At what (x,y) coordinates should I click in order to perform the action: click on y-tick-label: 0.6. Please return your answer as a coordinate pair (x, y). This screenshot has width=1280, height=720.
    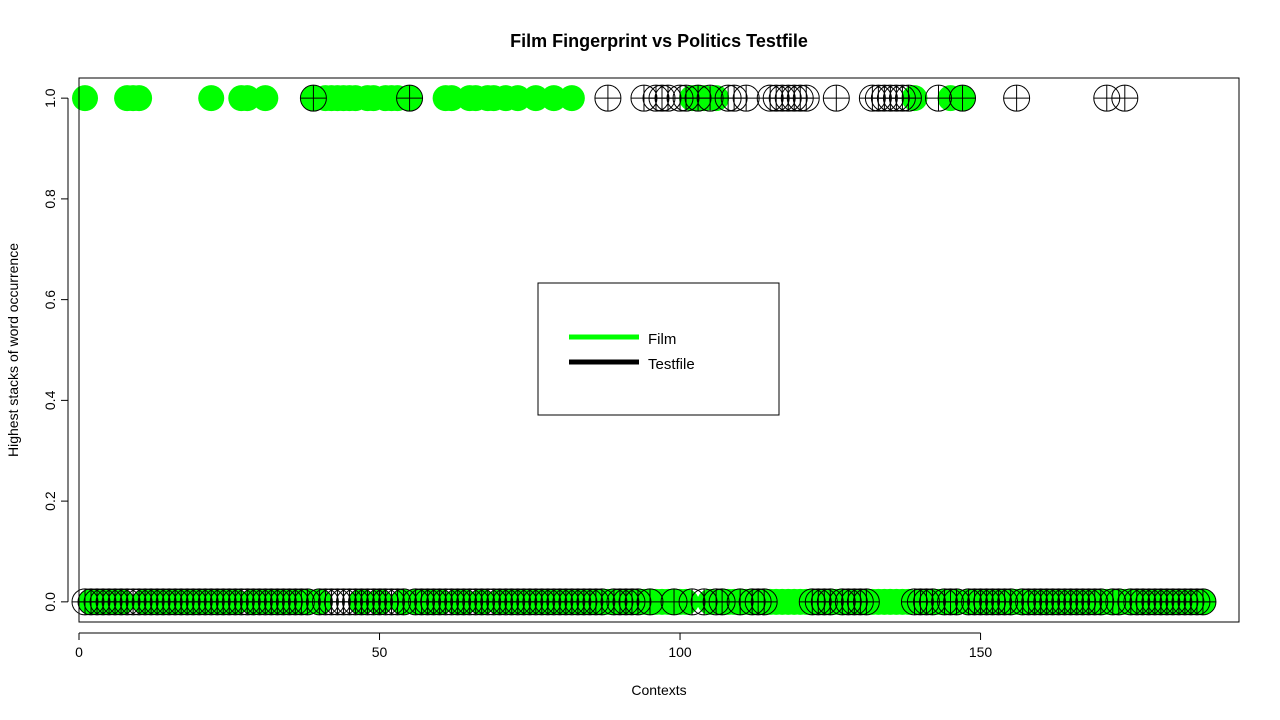
    Looking at the image, I should click on (50, 300).